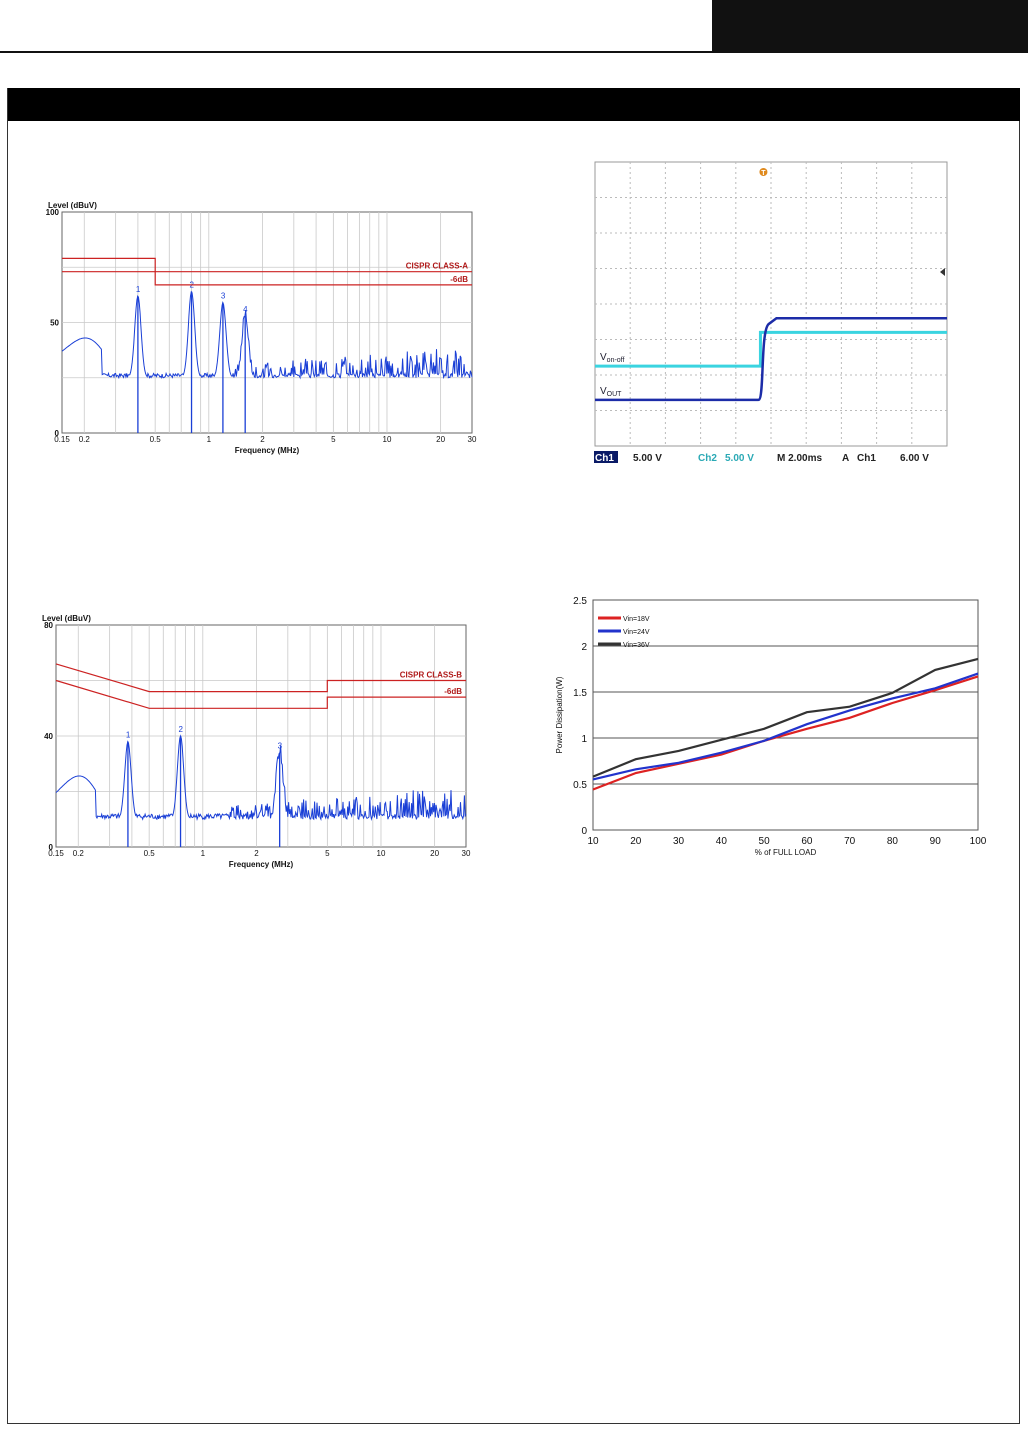 This screenshot has width=1028, height=1433. I want to click on trace-label: VOUT, so click(611, 392).